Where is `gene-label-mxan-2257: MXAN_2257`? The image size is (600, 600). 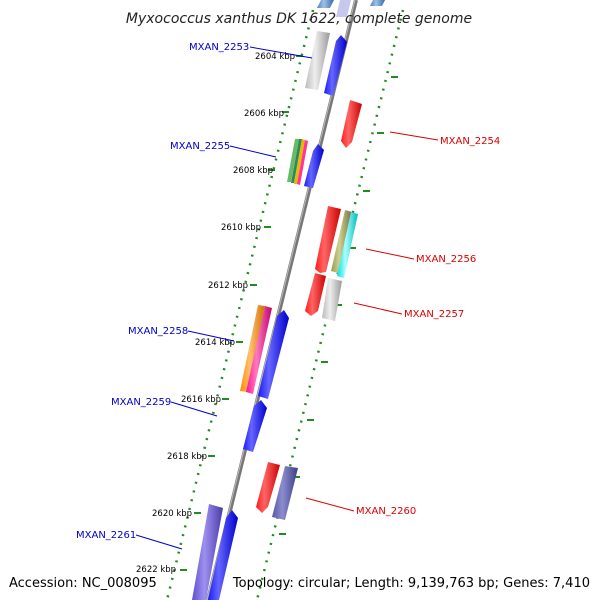 gene-label-mxan-2257: MXAN_2257 is located at coordinates (434, 314).